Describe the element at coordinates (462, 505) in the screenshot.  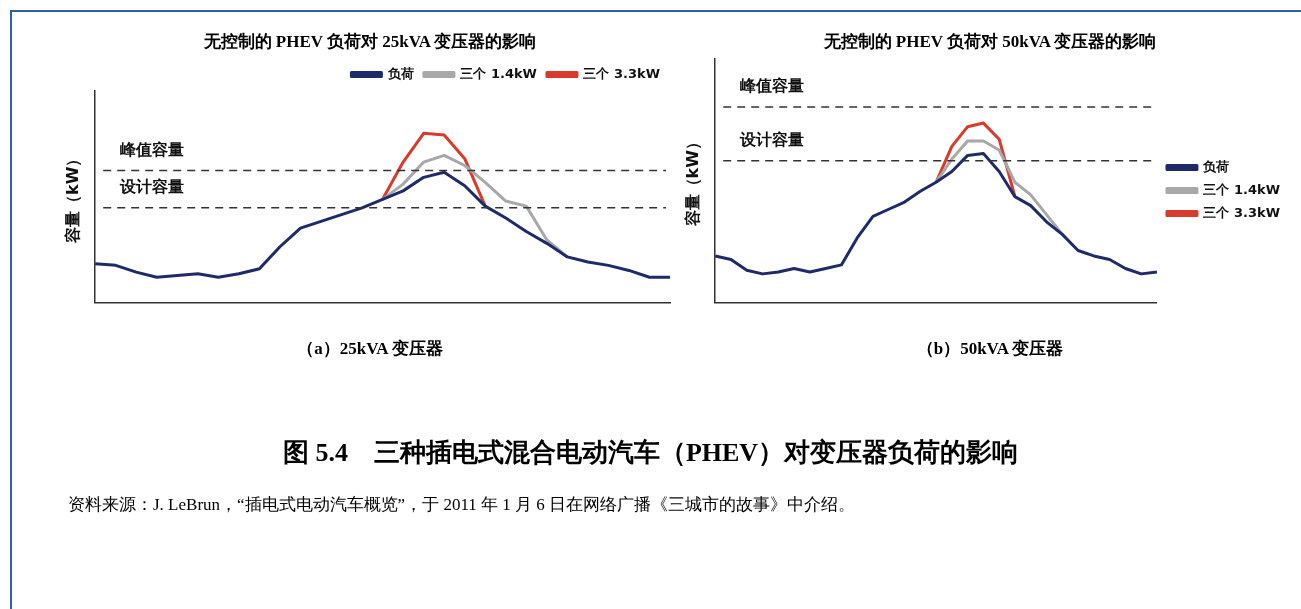
I see `text: 资料来源：J. LeBrun，“插电式电动汽车概览”，于 2011 年 1 月 6 日在网络广播《三城市的故事》中介绍。` at that location.